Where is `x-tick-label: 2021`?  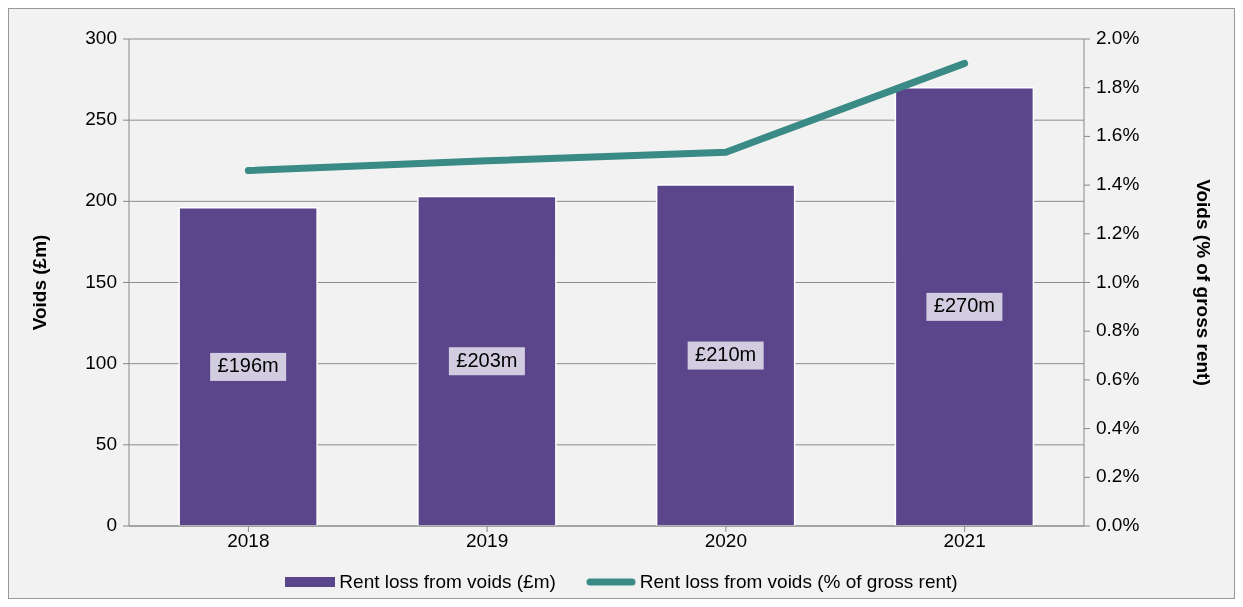 x-tick-label: 2021 is located at coordinates (964, 541).